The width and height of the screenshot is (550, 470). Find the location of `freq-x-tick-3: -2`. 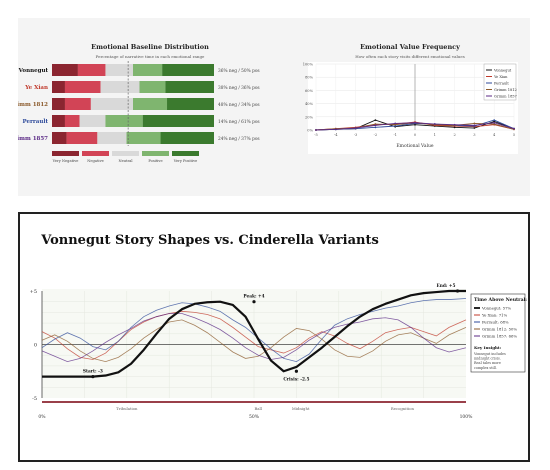

freq-x-tick-3: -2 is located at coordinates (376, 135).